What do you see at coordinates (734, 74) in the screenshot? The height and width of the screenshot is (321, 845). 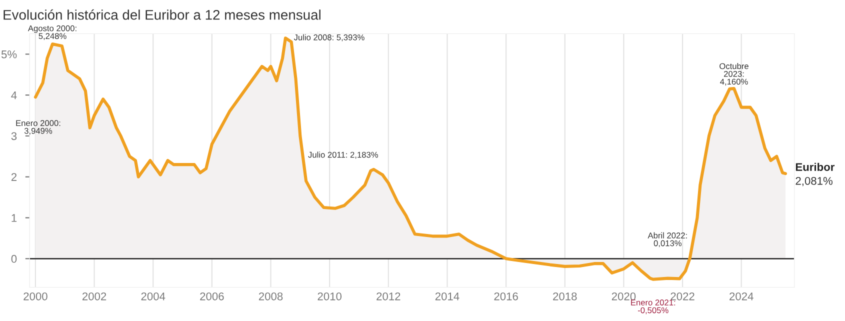 I see `annotation: Octubre 2023: 4,160%` at bounding box center [734, 74].